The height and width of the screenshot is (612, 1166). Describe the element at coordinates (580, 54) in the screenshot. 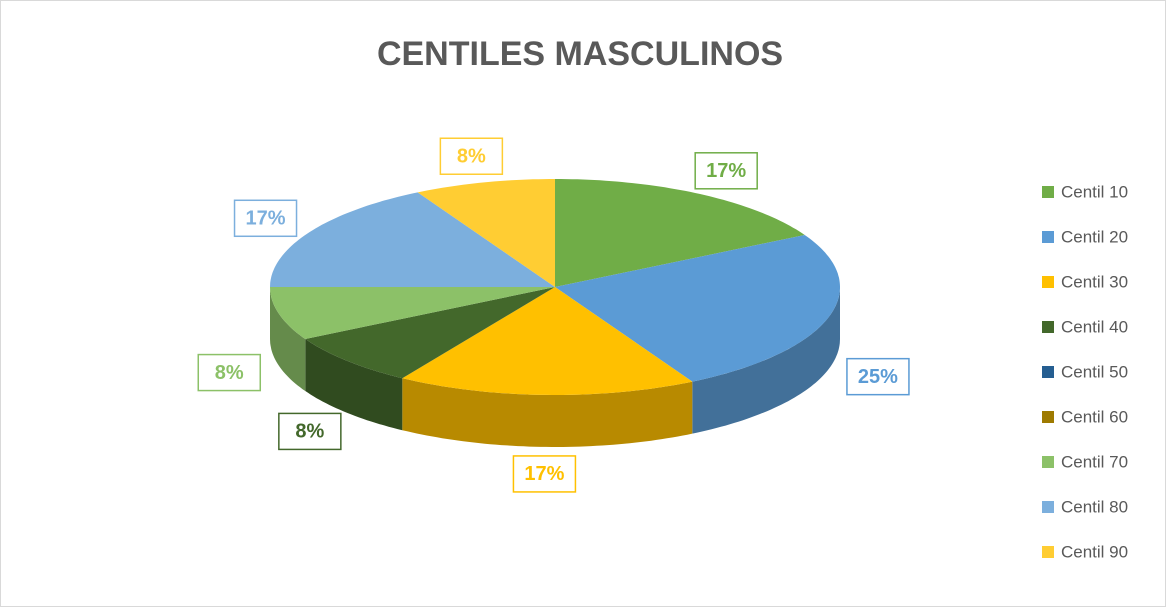

I see `chart-title: CENTILES MASCULINOS` at that location.